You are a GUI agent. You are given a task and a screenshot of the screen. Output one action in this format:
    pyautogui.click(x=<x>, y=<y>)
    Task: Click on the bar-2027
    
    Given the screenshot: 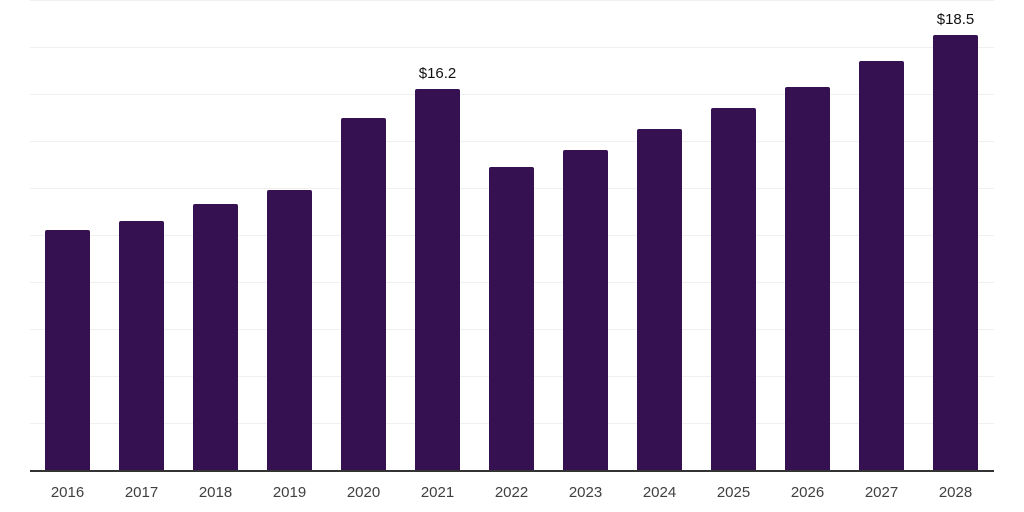 What is the action you would take?
    pyautogui.click(x=881, y=265)
    